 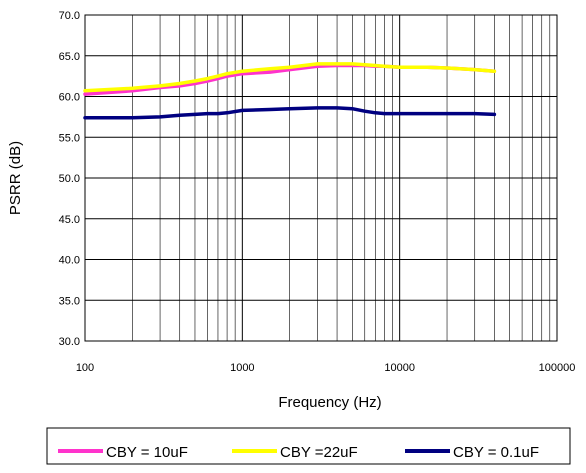 I want to click on y-tick-label: 30.0, so click(x=69, y=342).